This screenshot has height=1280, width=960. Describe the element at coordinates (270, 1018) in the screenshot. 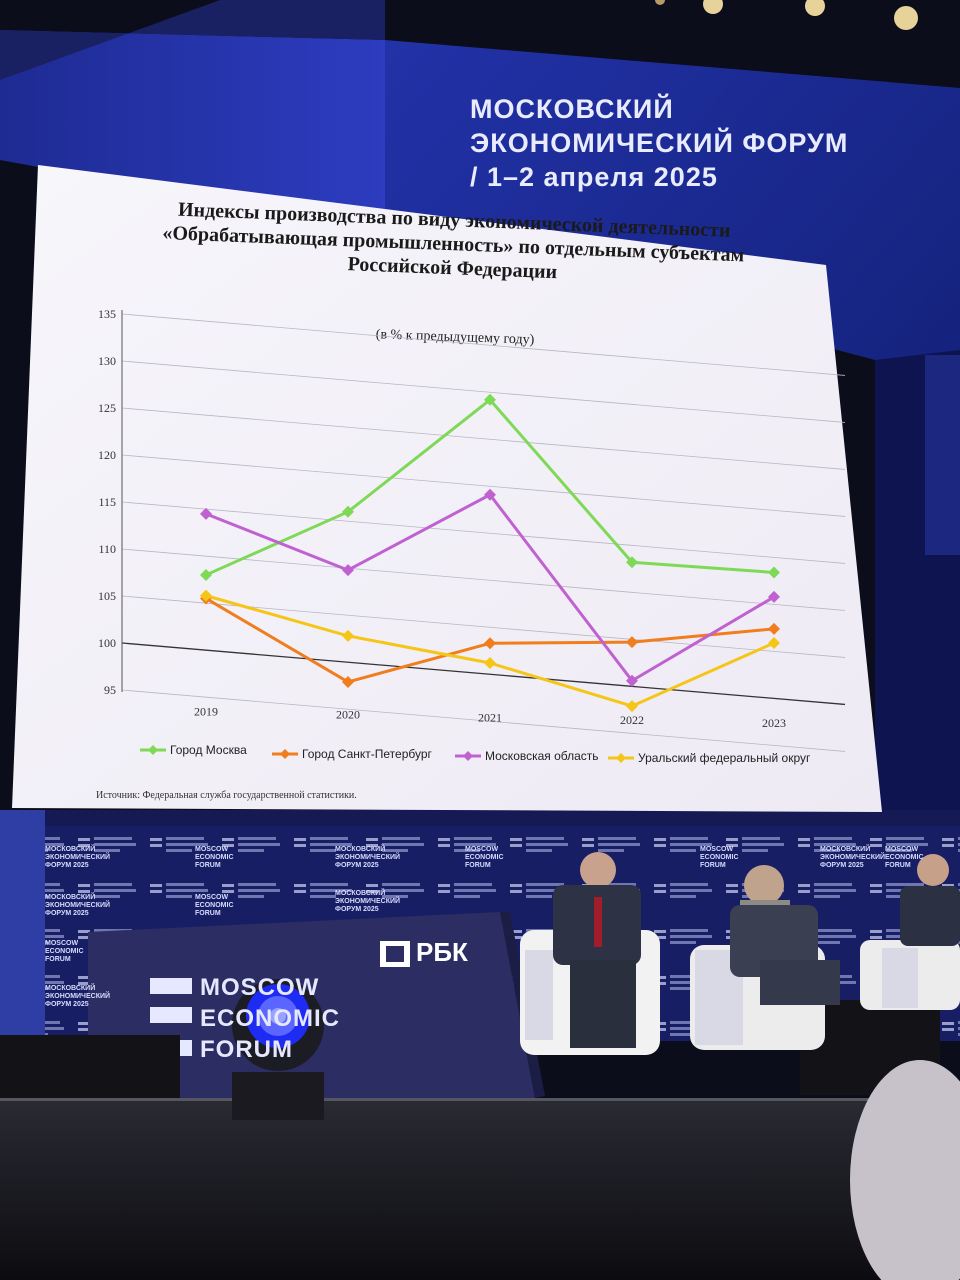

I see `logo-line-2: ECONOMIC` at that location.